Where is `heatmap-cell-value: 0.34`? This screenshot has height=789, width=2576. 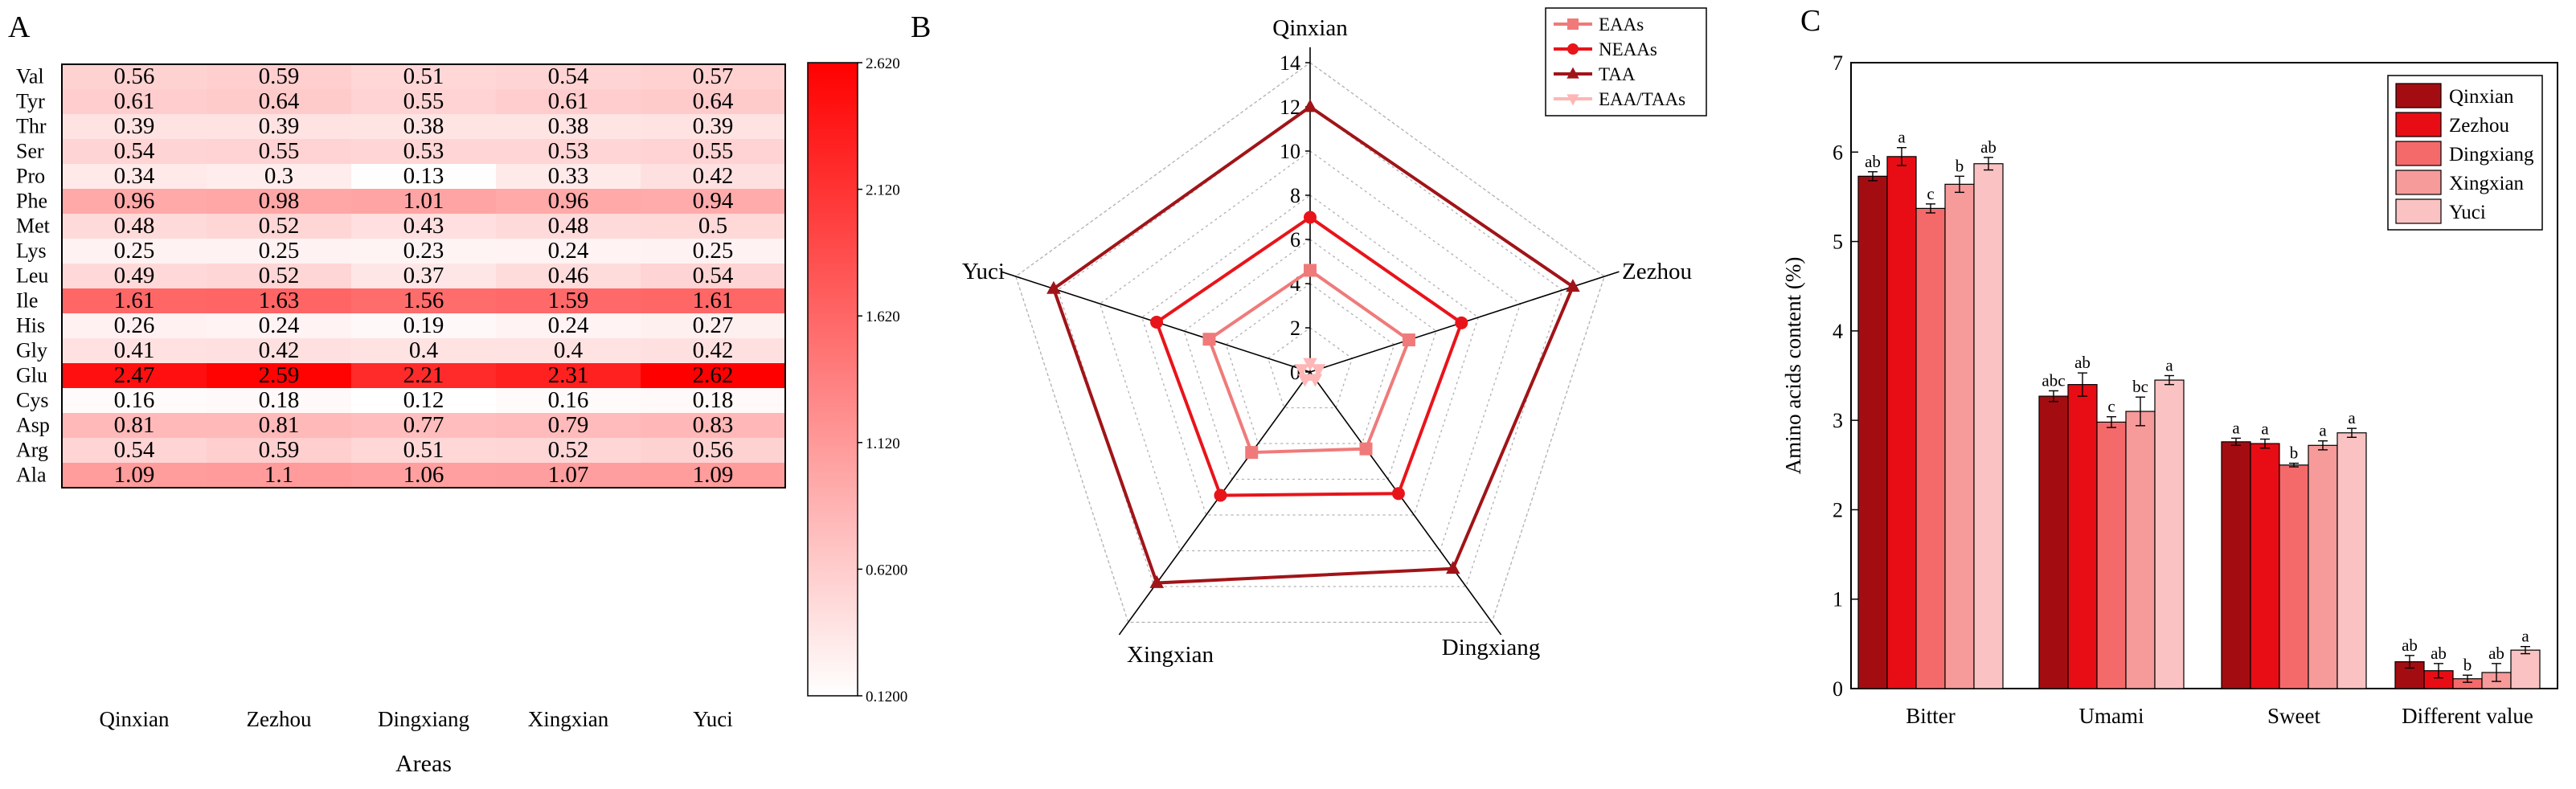 heatmap-cell-value: 0.34 is located at coordinates (134, 176).